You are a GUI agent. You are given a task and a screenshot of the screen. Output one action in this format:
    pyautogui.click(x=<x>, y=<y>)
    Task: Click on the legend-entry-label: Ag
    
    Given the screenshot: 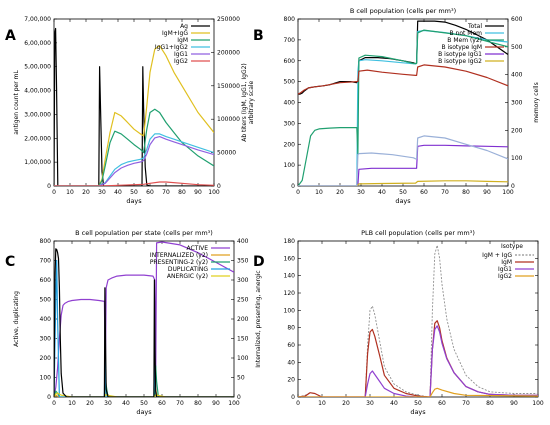 What is the action you would take?
    pyautogui.click(x=184, y=26)
    